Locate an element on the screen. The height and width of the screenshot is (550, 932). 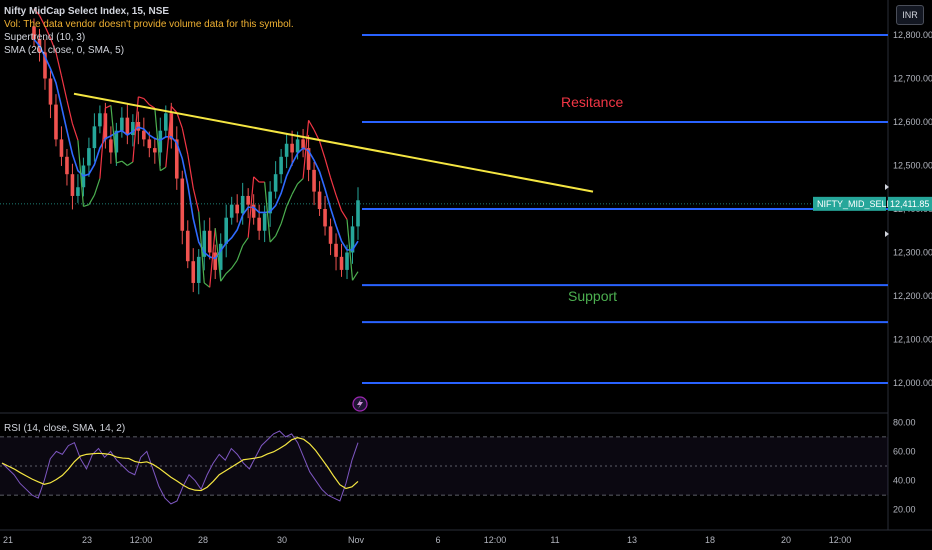
price-tick-label: 12,000.00 is located at coordinates (912, 383).